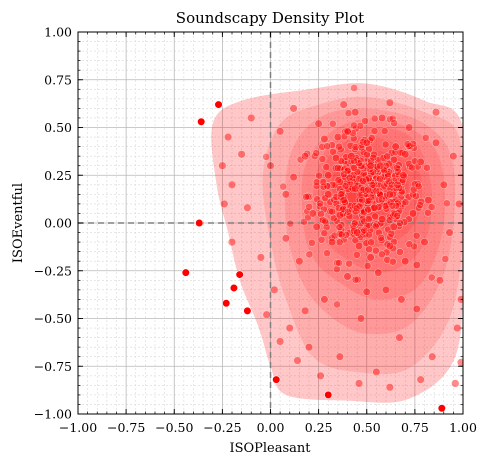  What do you see at coordinates (78, 427) in the screenshot?
I see `x-tick-label: −1.00` at bounding box center [78, 427].